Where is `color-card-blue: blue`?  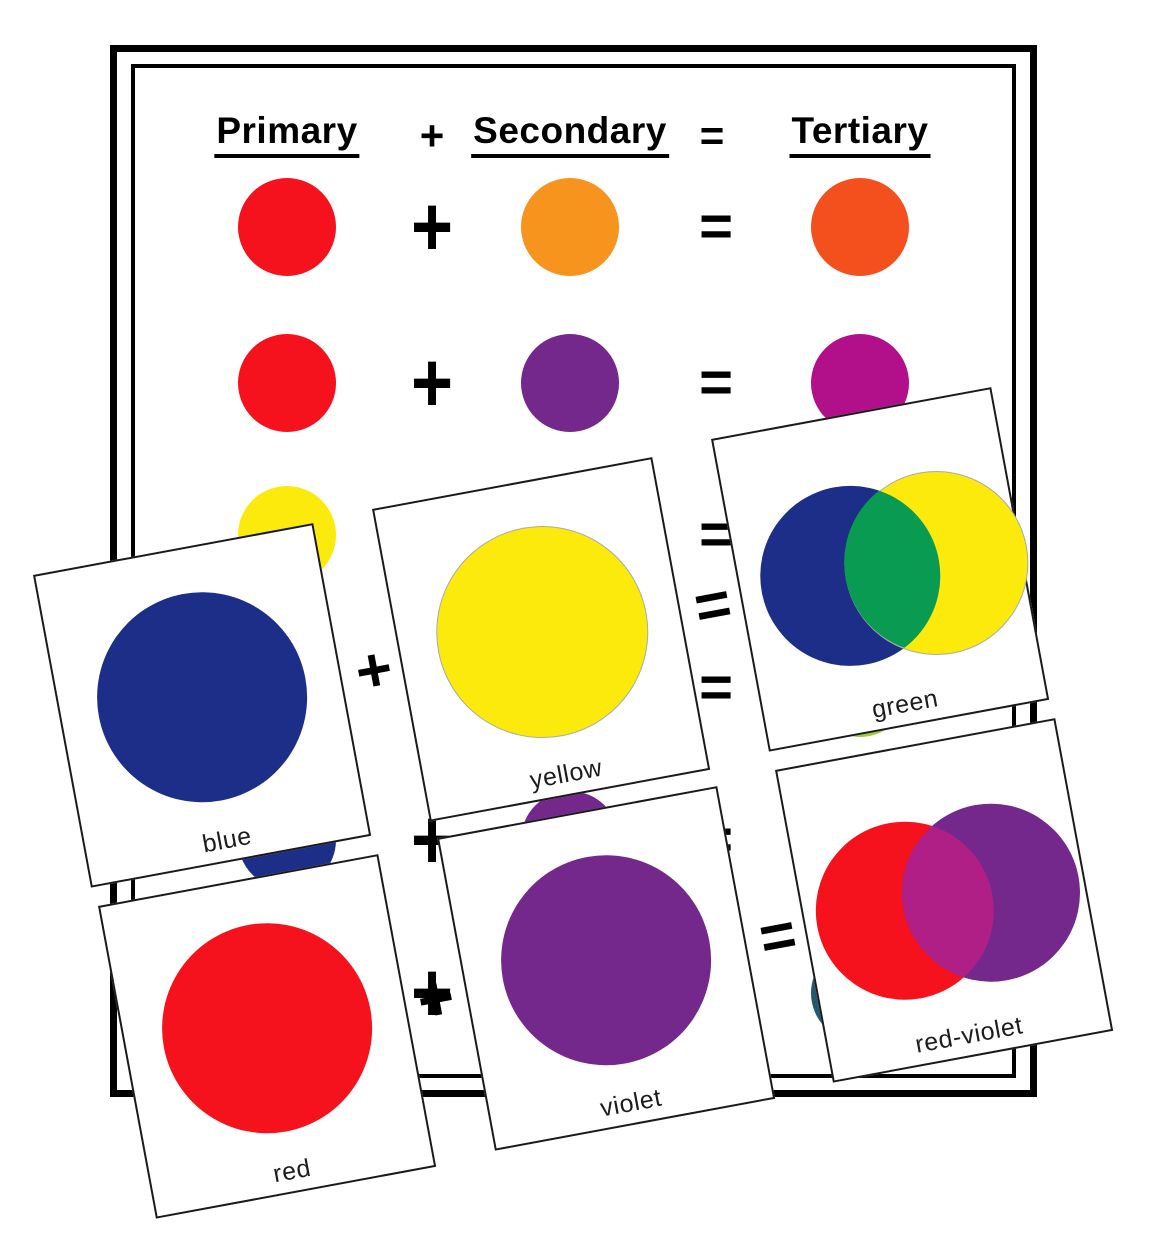 color-card-blue: blue is located at coordinates (202, 705).